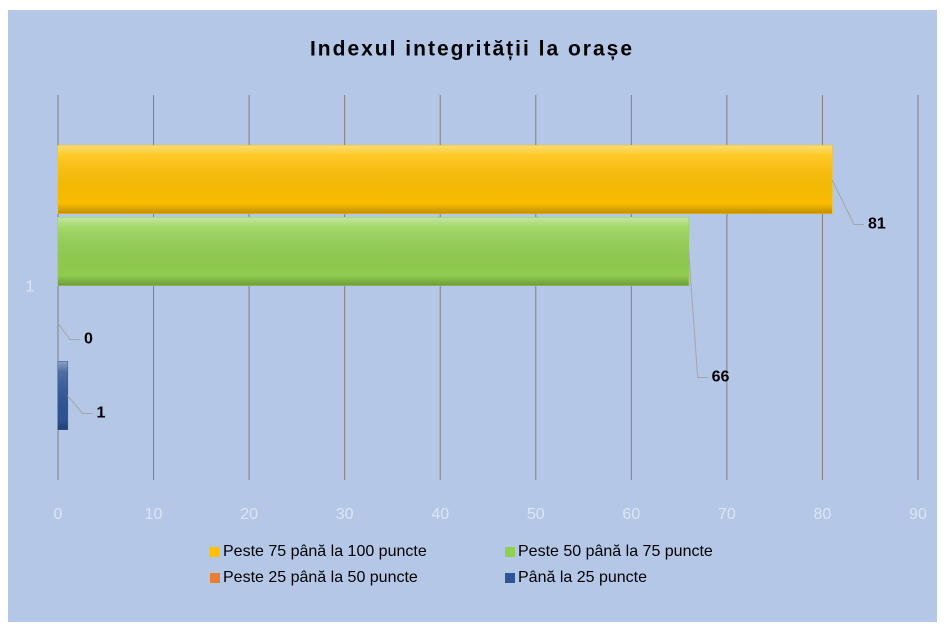 This screenshot has height=631, width=945. What do you see at coordinates (582, 577) in the screenshot?
I see `legend-label: Până la 25 puncte` at bounding box center [582, 577].